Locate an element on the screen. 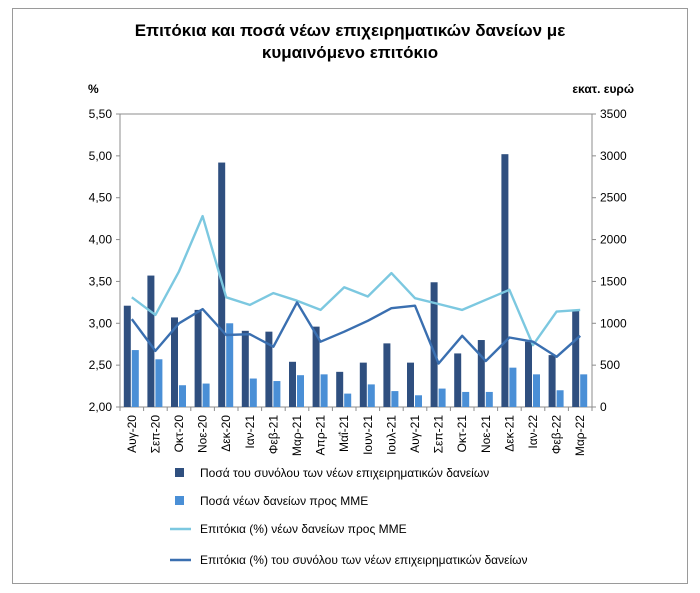 The image size is (700, 593). x-tick-label: Αυγ-21 is located at coordinates (415, 434).